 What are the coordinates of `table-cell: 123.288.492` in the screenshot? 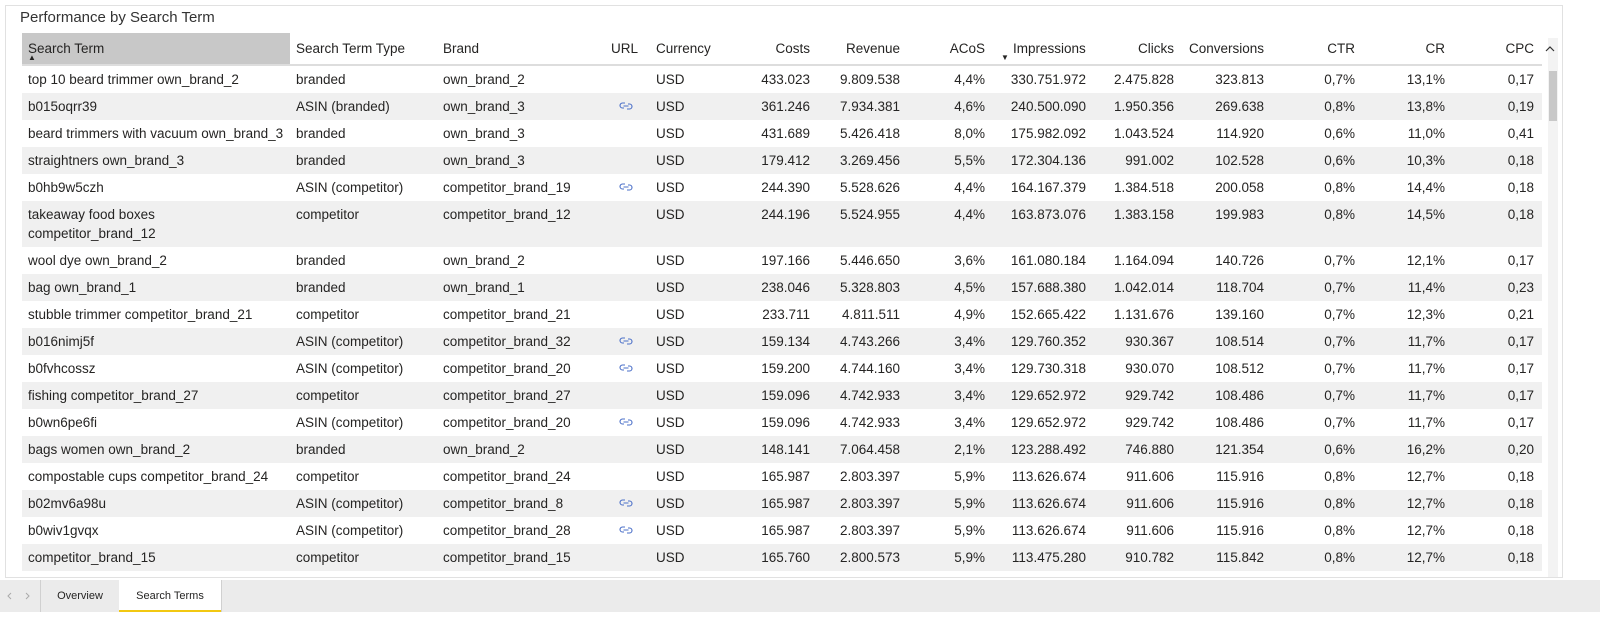 It's located at (1043, 449).